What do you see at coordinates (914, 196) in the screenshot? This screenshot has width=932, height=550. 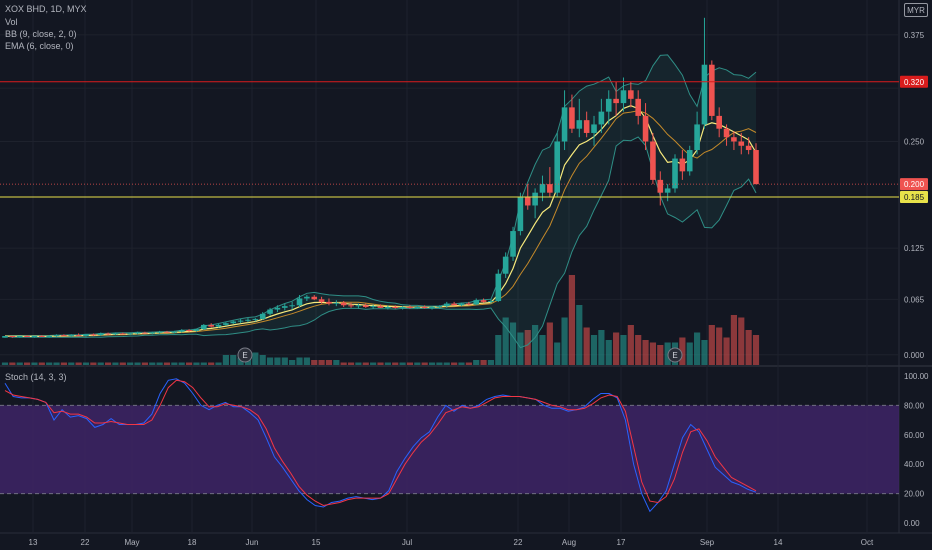 I see `support-price-tag` at bounding box center [914, 196].